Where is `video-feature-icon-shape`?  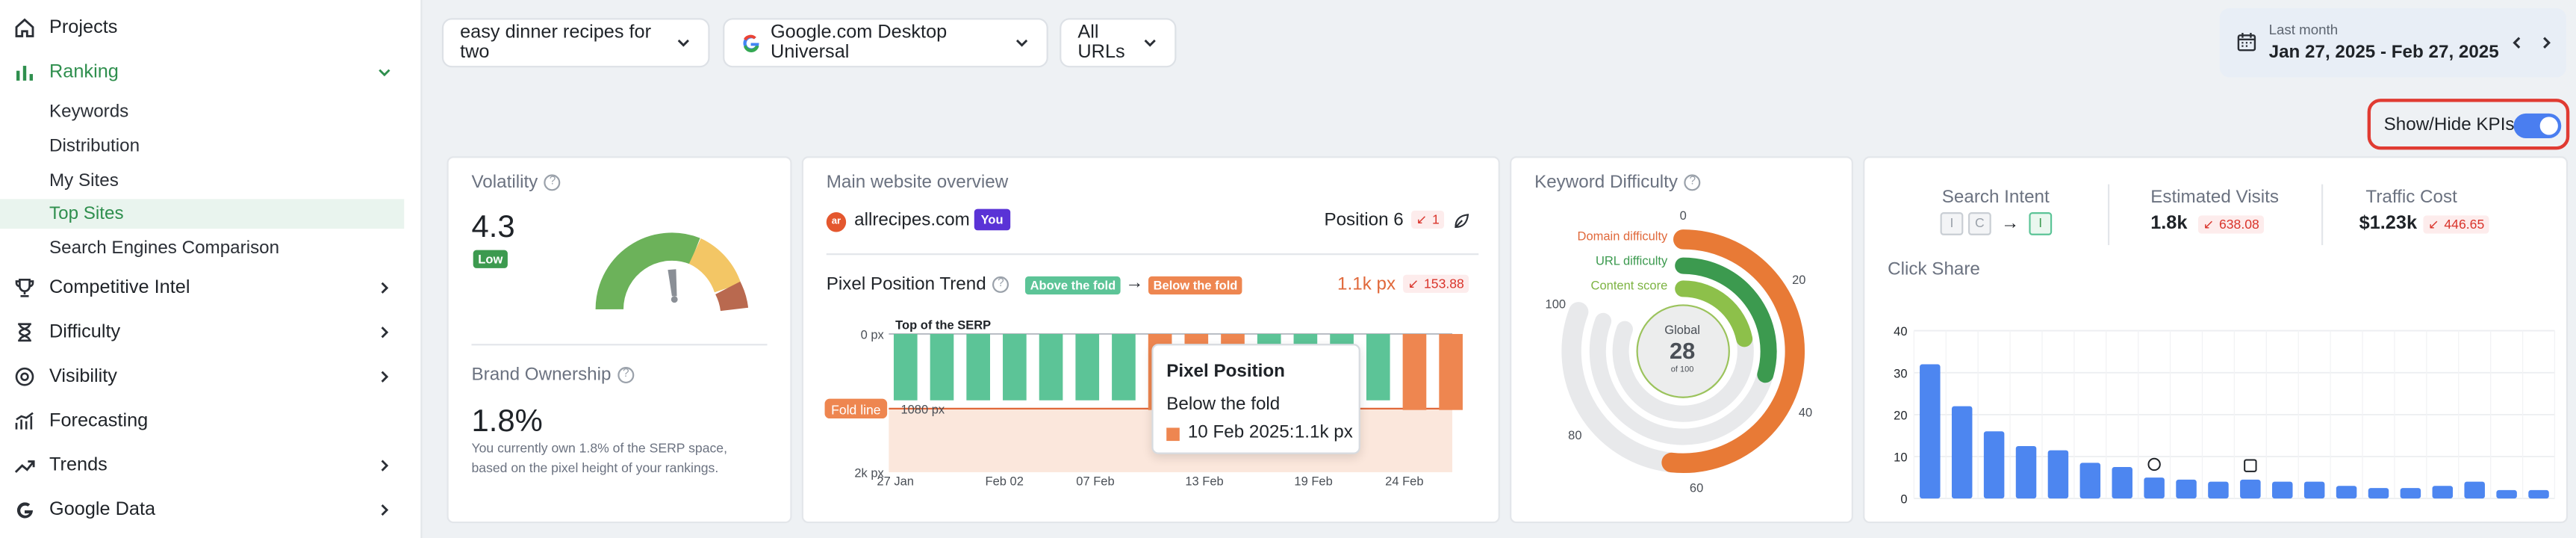
video-feature-icon-shape is located at coordinates (2250, 466).